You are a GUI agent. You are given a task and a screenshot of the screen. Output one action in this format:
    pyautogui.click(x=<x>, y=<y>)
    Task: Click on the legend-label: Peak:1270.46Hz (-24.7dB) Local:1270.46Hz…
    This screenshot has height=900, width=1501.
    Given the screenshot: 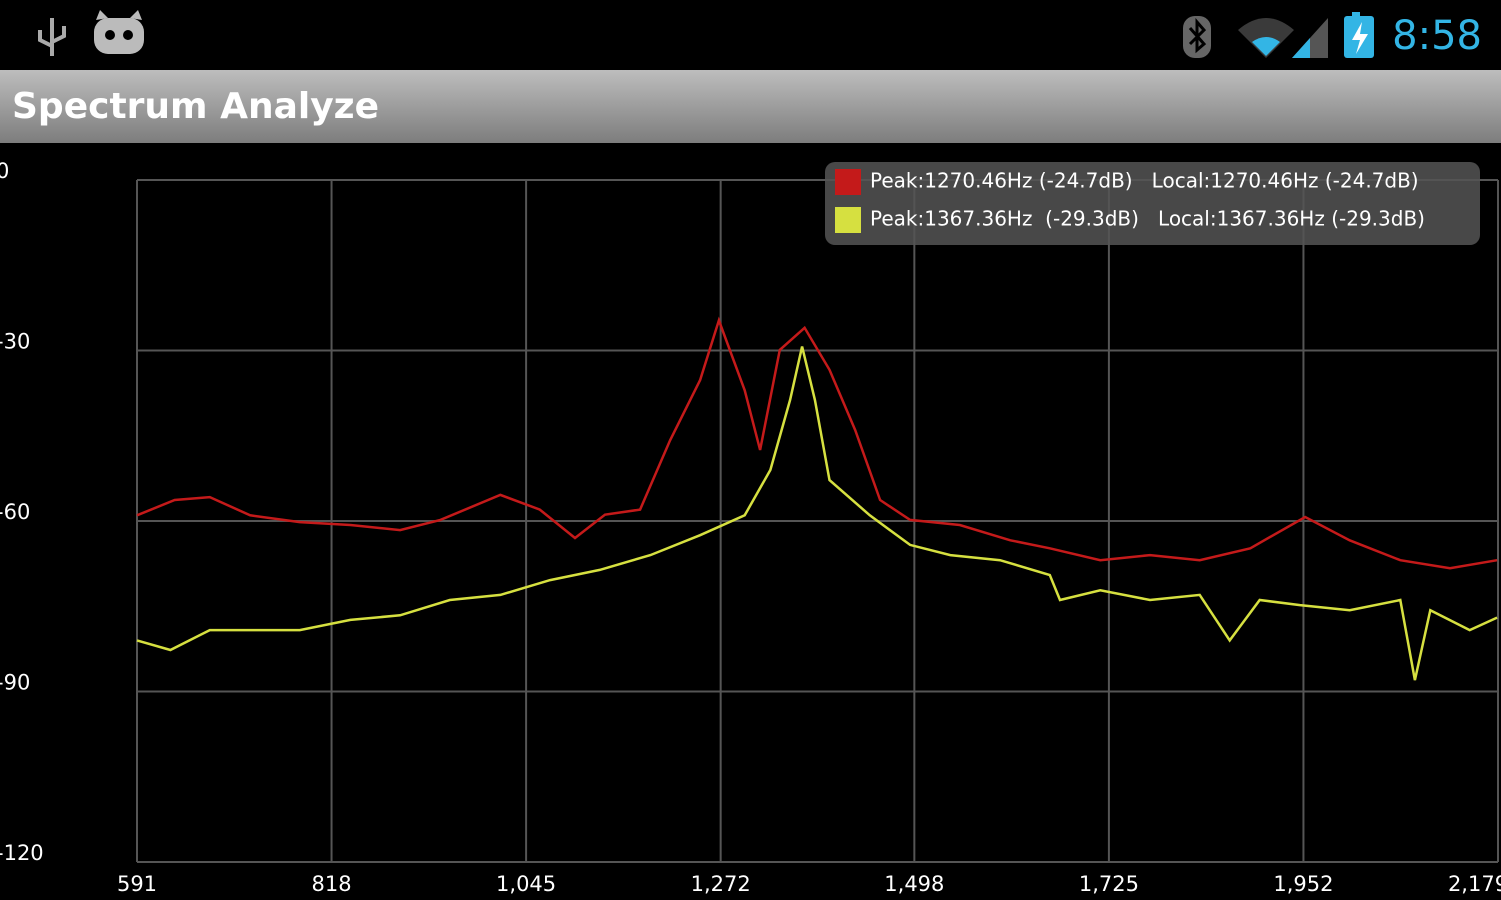 What is the action you would take?
    pyautogui.click(x=1144, y=181)
    